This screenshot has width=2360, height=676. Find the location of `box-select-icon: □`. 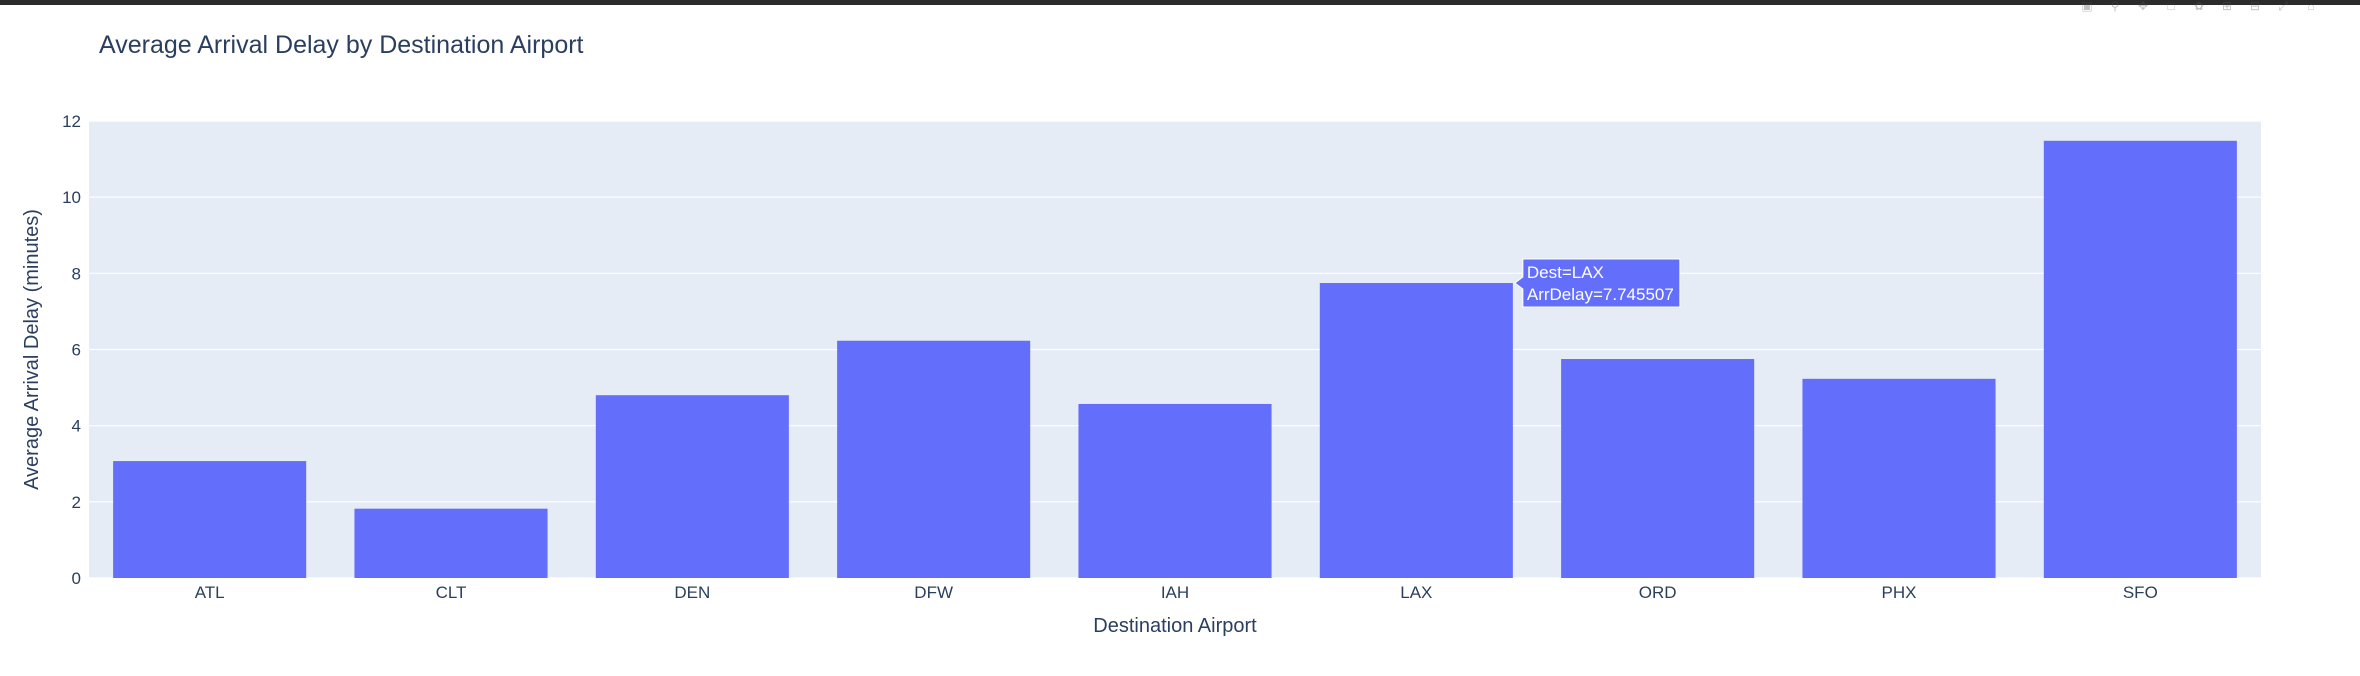

box-select-icon: □ is located at coordinates (2171, 6).